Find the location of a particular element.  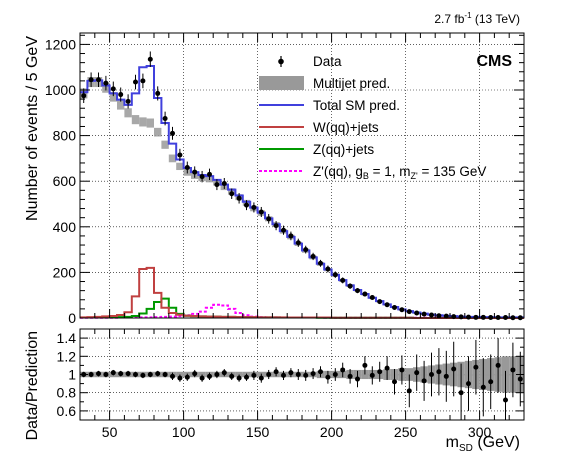

ratio-y-axis-title: Data/Prediction is located at coordinates (32, 385).